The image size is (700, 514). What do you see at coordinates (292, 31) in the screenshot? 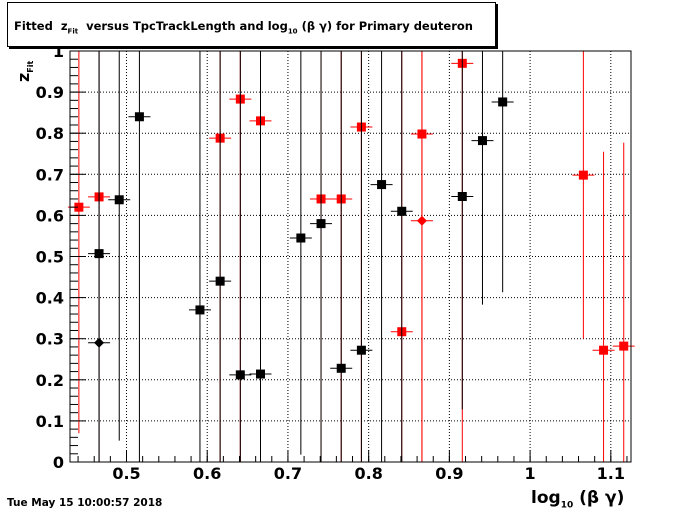
I see `title-log-sub: 10` at bounding box center [292, 31].